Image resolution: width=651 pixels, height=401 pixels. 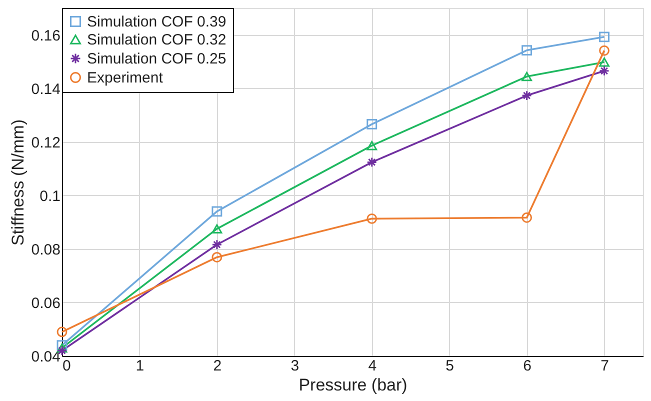 I want to click on x-tick-label: 2, so click(x=217, y=366).